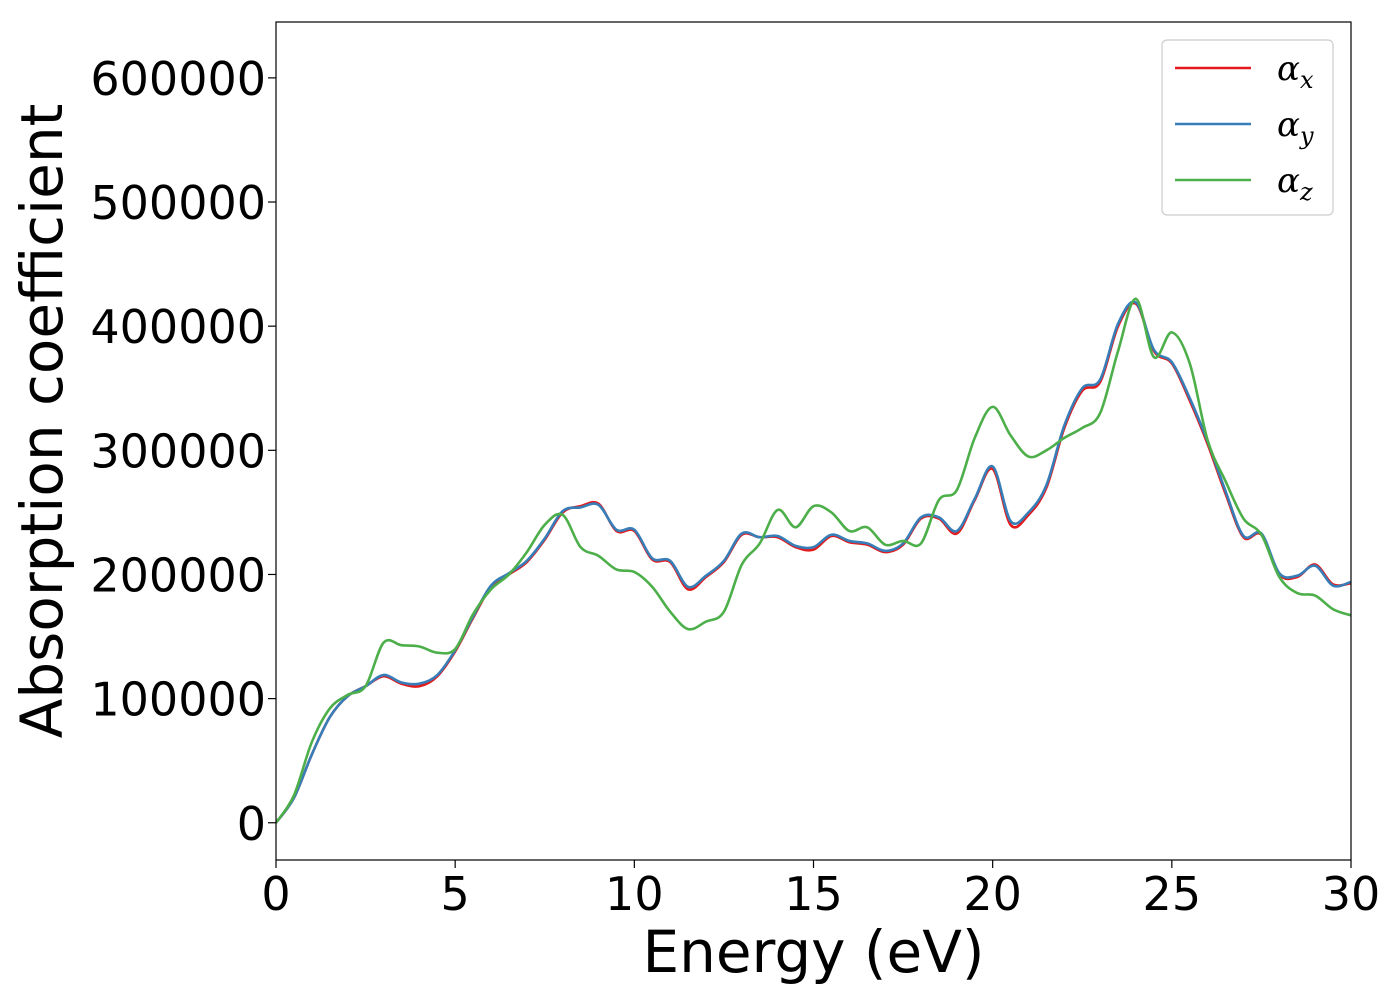 This screenshot has width=1400, height=1000. Describe the element at coordinates (813, 894) in the screenshot. I see `x-tick-label: 15` at that location.